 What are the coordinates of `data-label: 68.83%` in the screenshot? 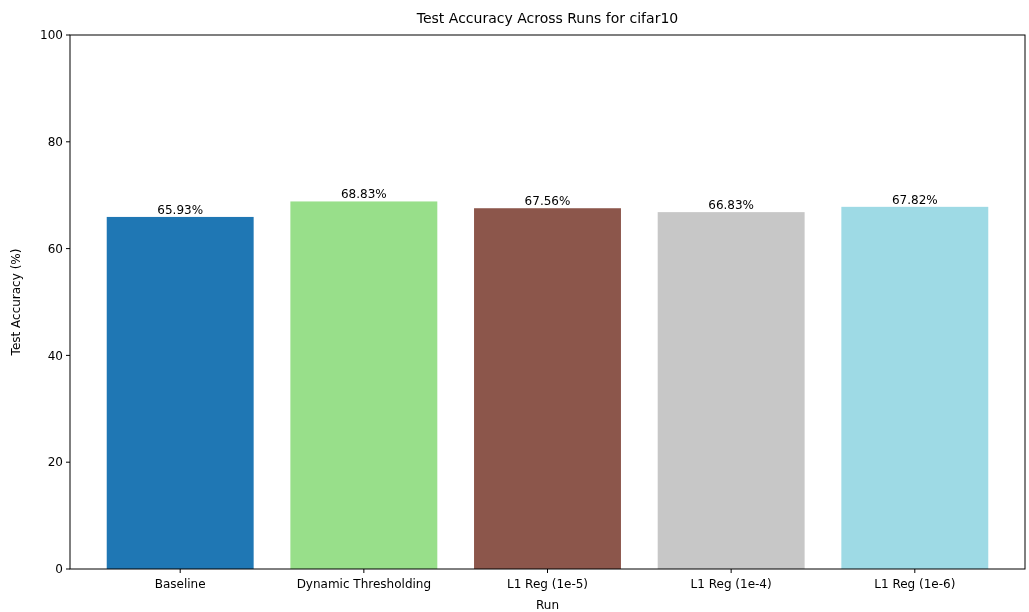 It's located at (363, 194).